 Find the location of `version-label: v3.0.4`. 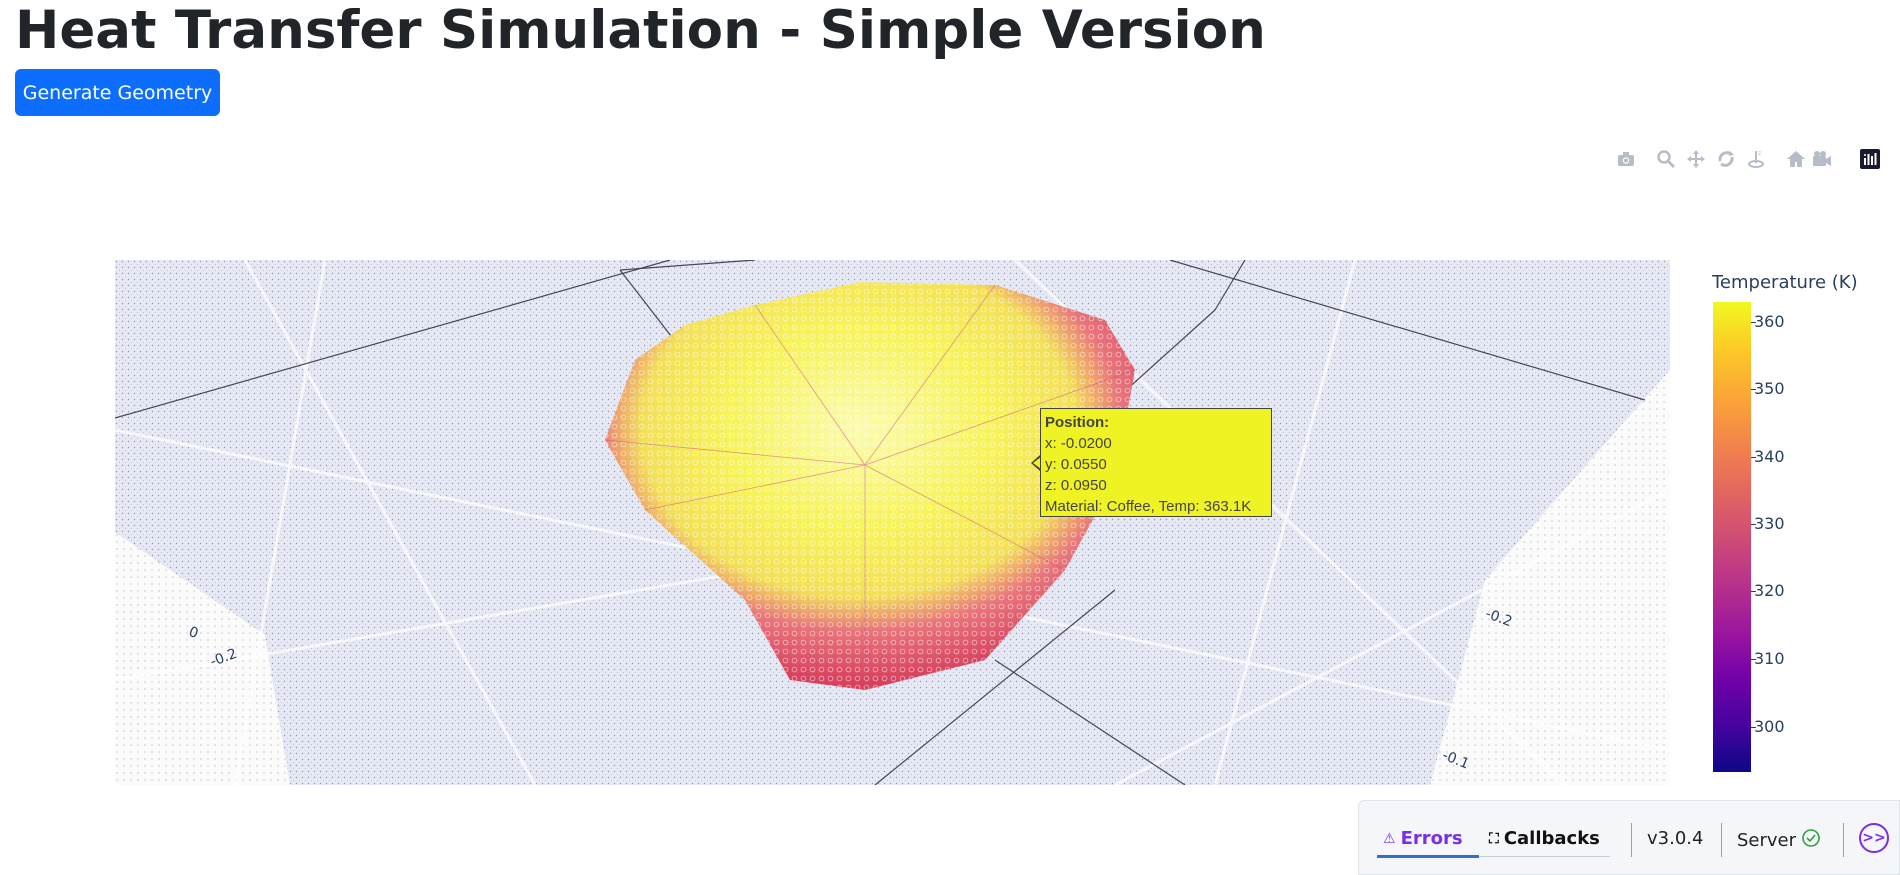

version-label: v3.0.4 is located at coordinates (1675, 838).